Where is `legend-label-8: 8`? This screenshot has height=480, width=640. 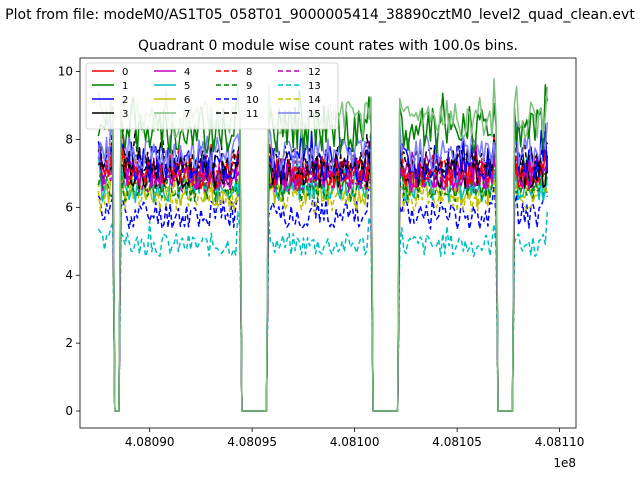
legend-label-8: 8 is located at coordinates (249, 72).